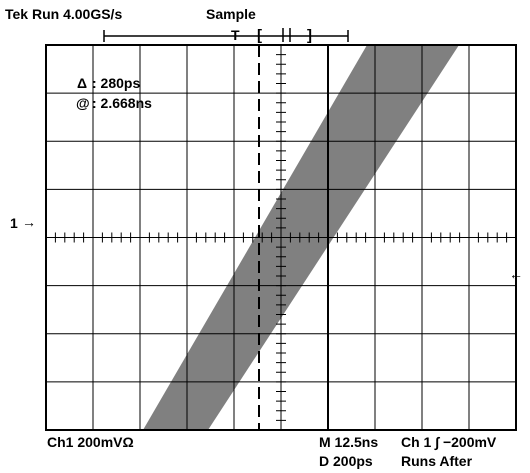 The width and height of the screenshot is (530, 473). What do you see at coordinates (346, 461) in the screenshot?
I see `delayed-timebase: D 200ps` at bounding box center [346, 461].